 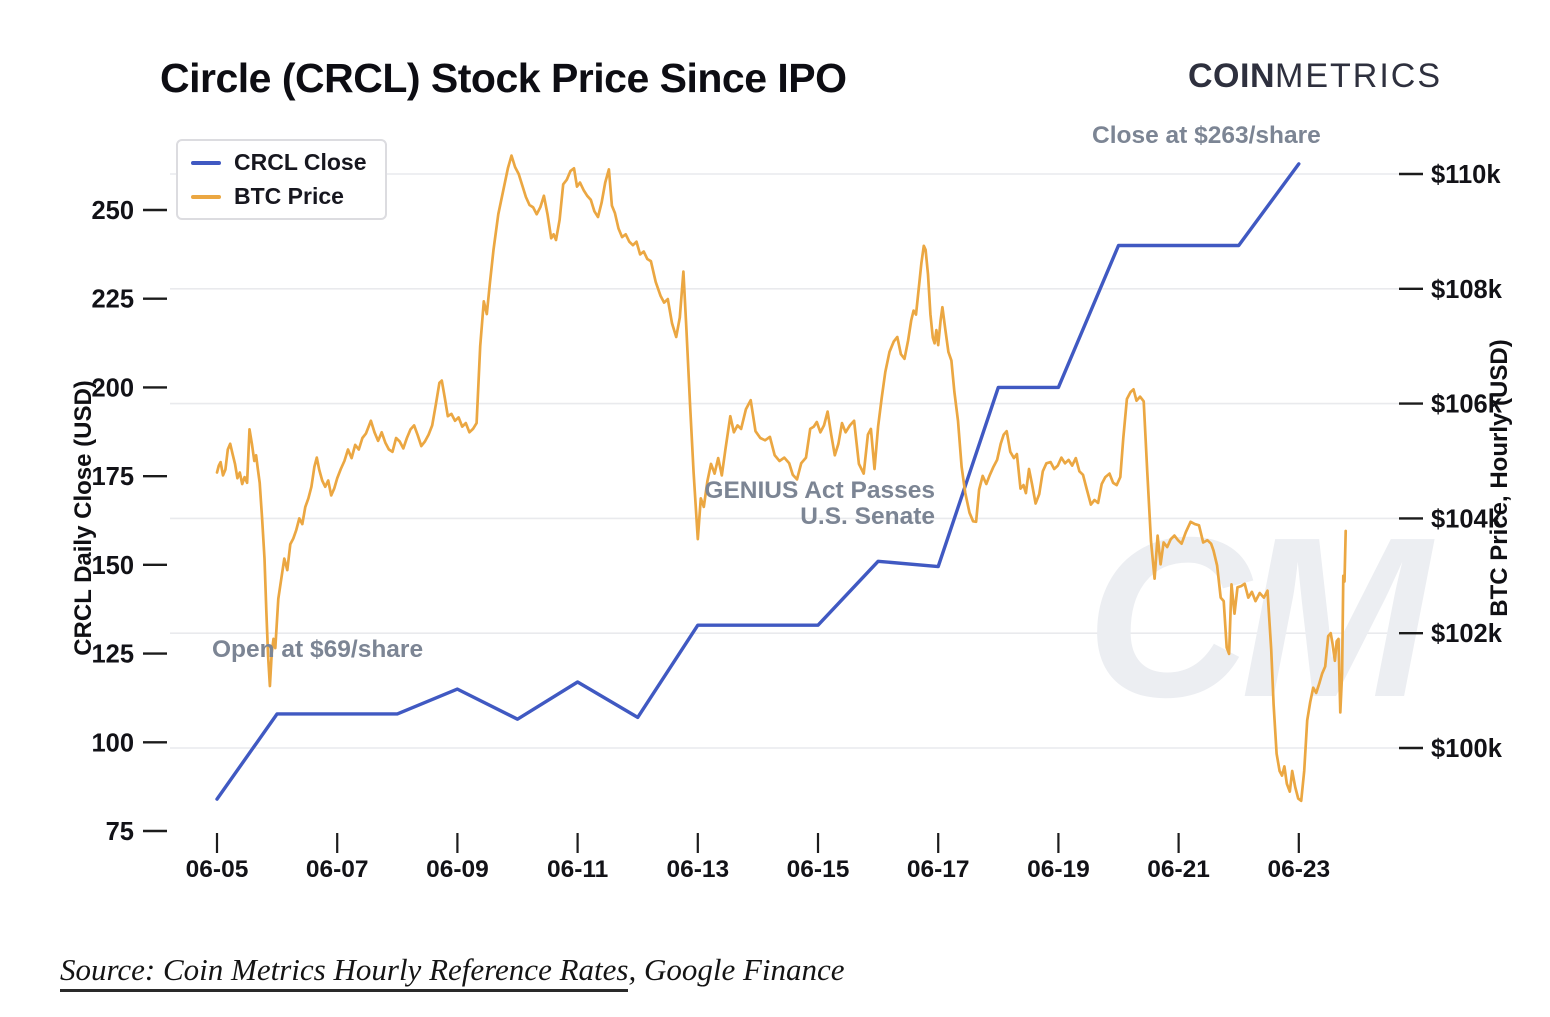 I want to click on btc-line-swatch, so click(x=206, y=196).